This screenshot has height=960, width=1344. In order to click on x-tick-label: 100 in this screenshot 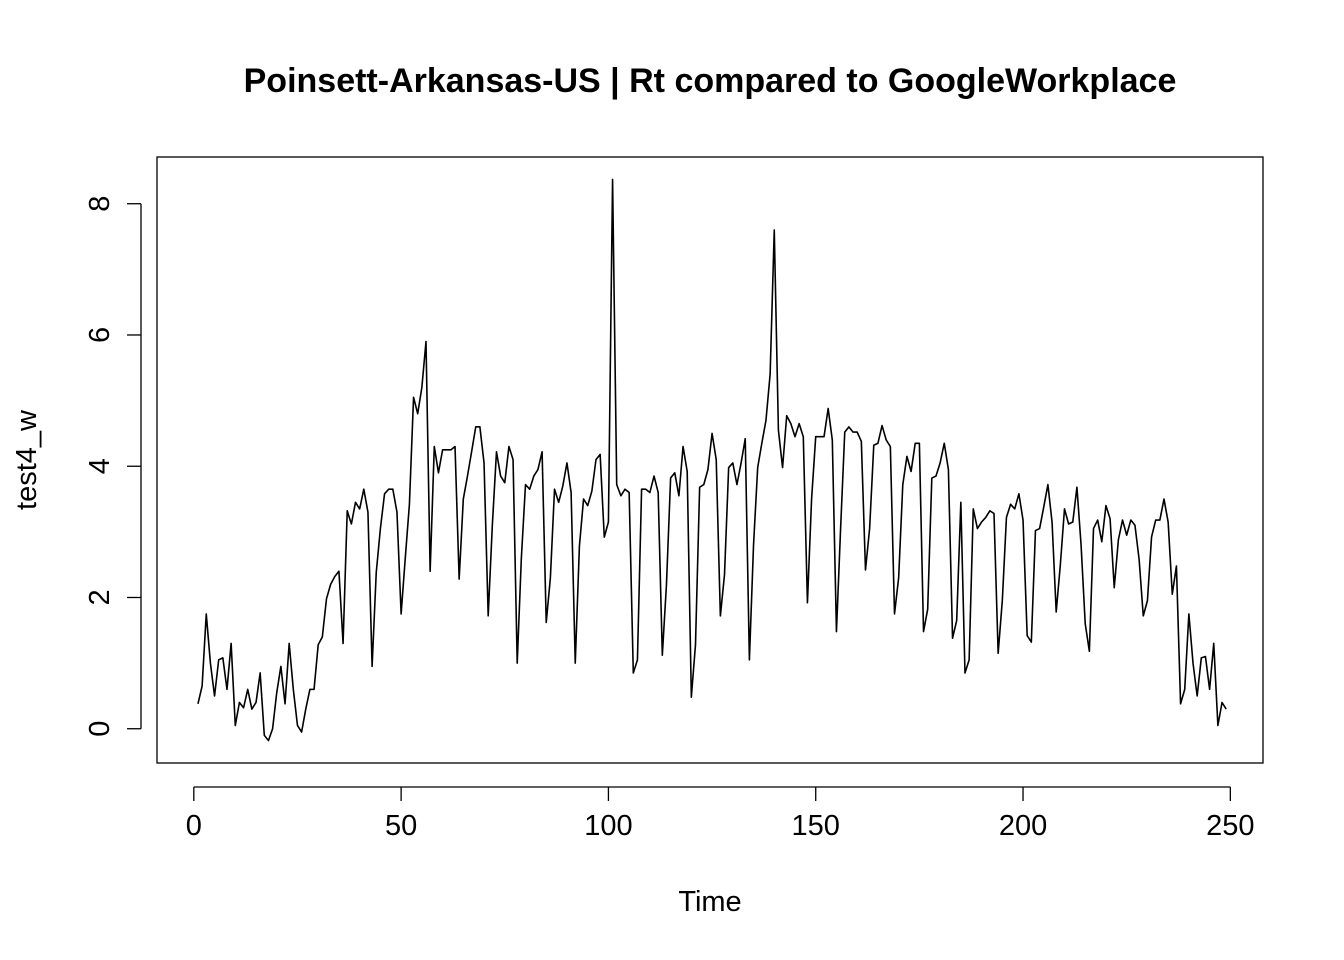, I will do `click(608, 826)`.